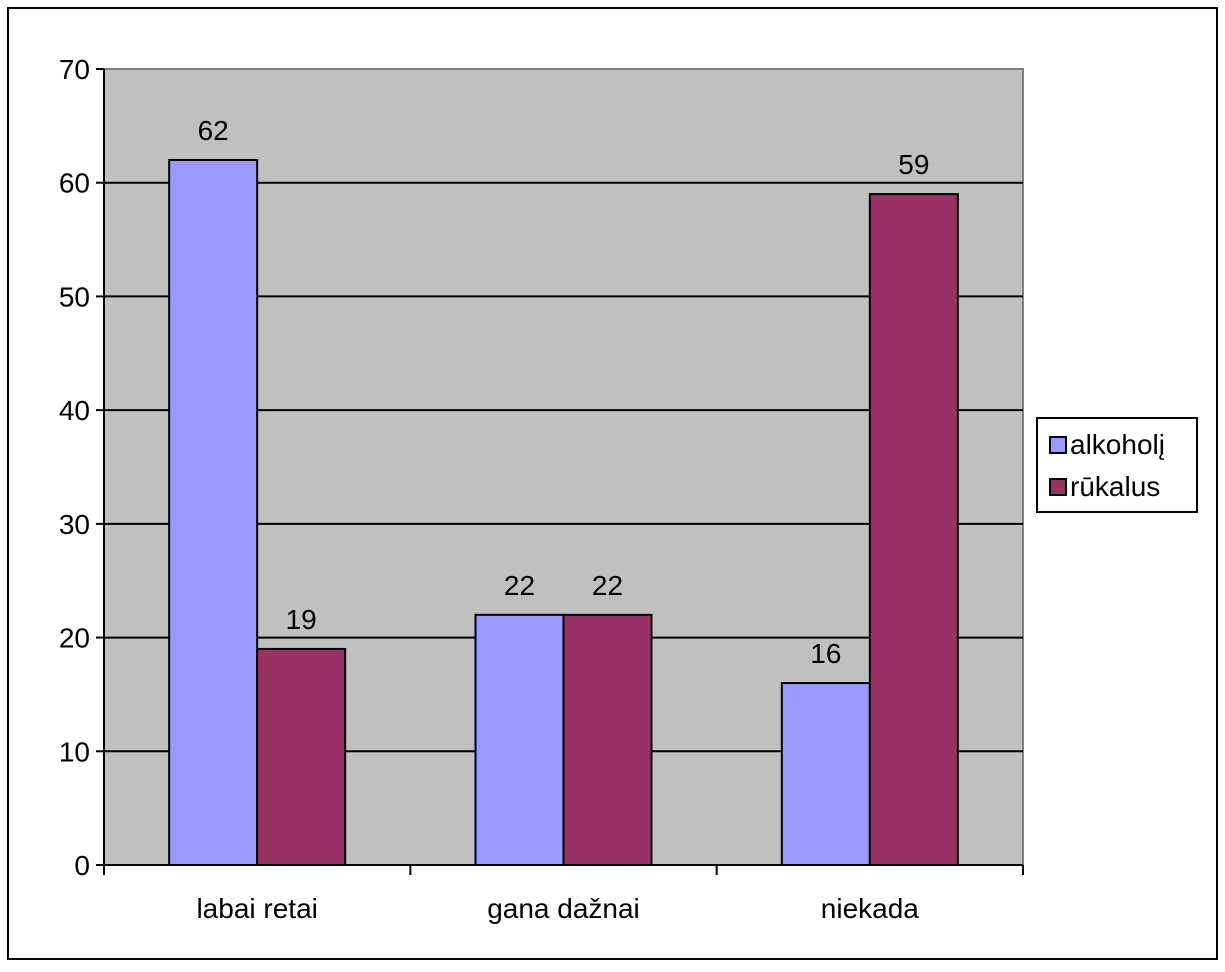  What do you see at coordinates (74, 638) in the screenshot?
I see `y-tick-label: 20` at bounding box center [74, 638].